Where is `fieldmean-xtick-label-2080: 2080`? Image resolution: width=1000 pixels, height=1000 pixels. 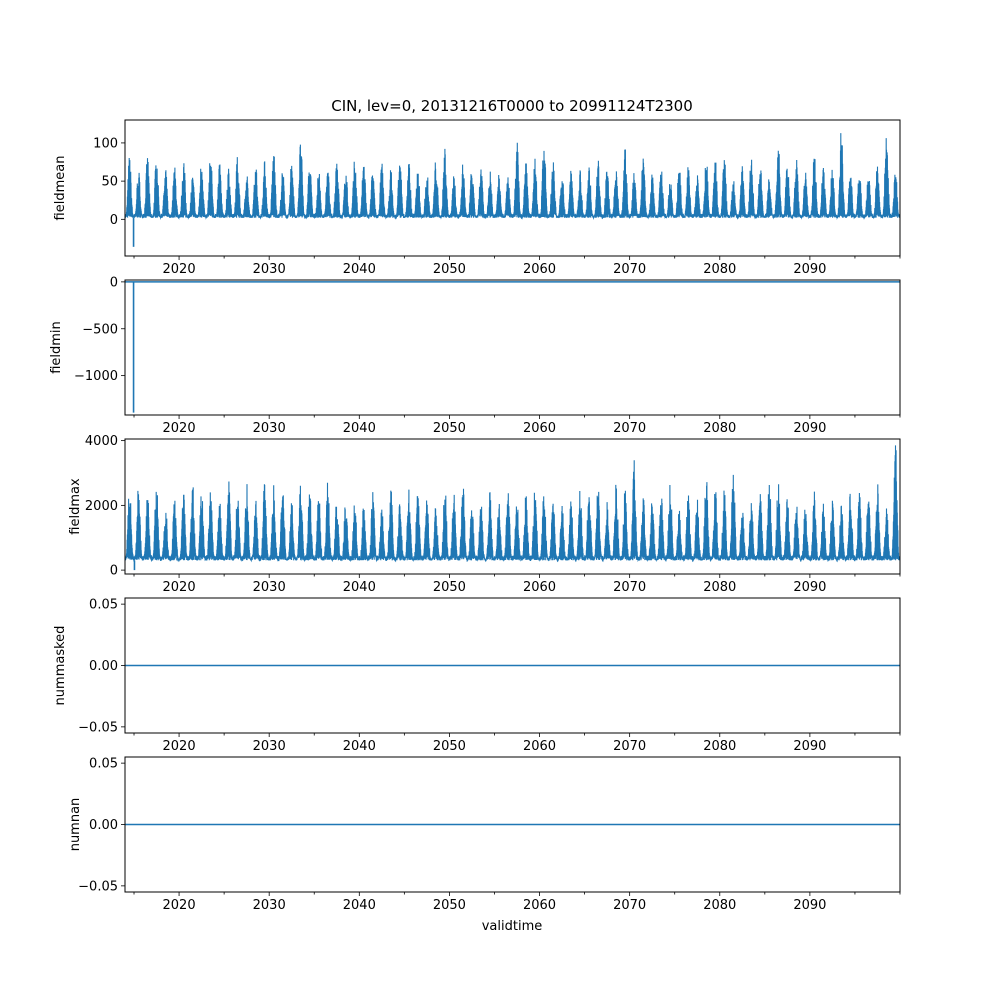
fieldmean-xtick-label-2080: 2080 is located at coordinates (719, 269).